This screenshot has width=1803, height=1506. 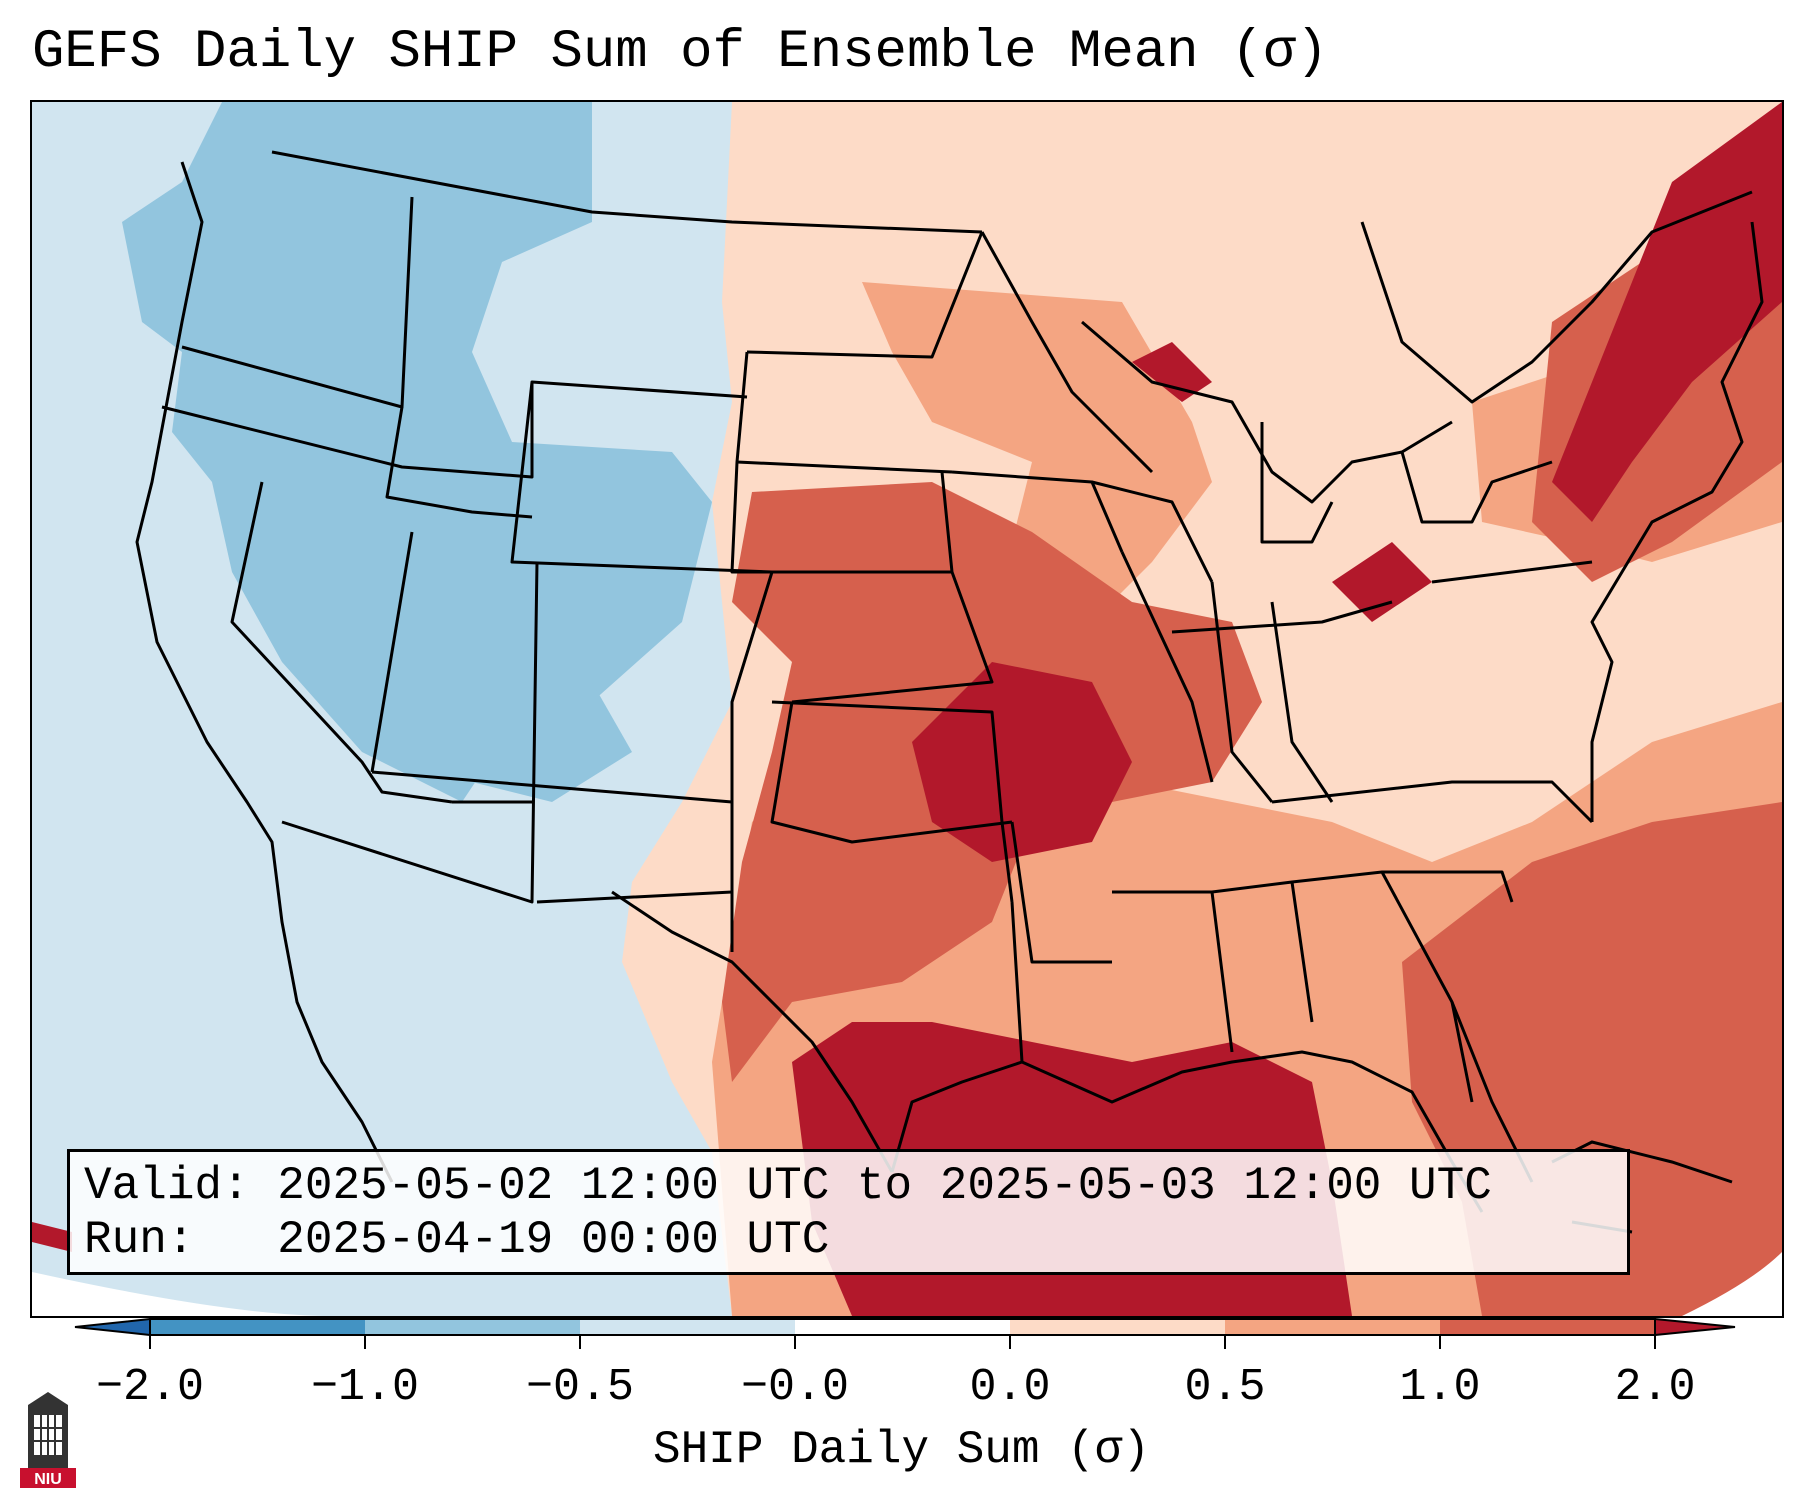 What do you see at coordinates (580, 1387) in the screenshot?
I see `colorbar-tick-label: −0.5` at bounding box center [580, 1387].